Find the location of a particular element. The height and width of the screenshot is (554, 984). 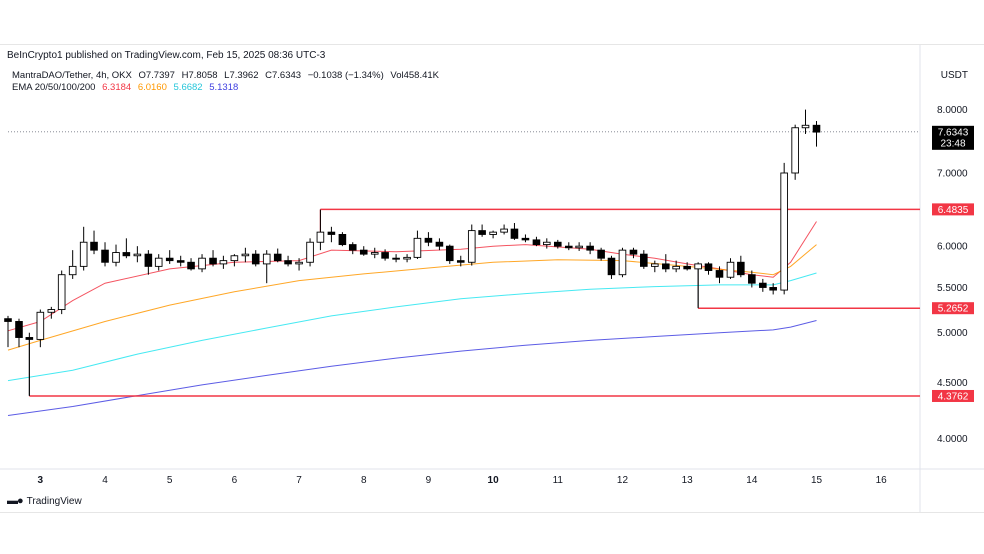

x-tick-label: 15 is located at coordinates (817, 480).